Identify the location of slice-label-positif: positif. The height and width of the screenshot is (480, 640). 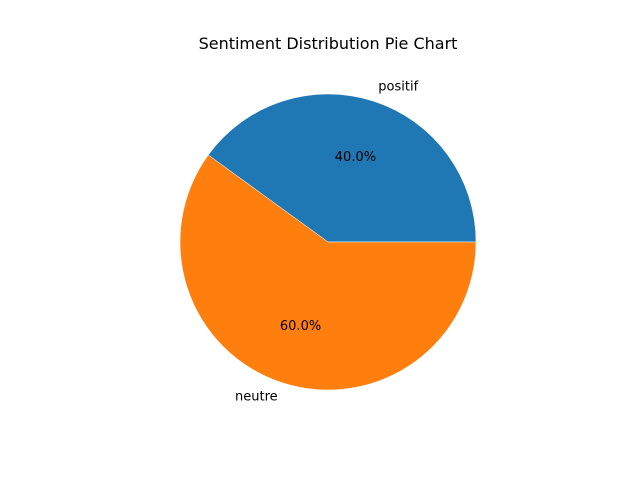
(398, 87).